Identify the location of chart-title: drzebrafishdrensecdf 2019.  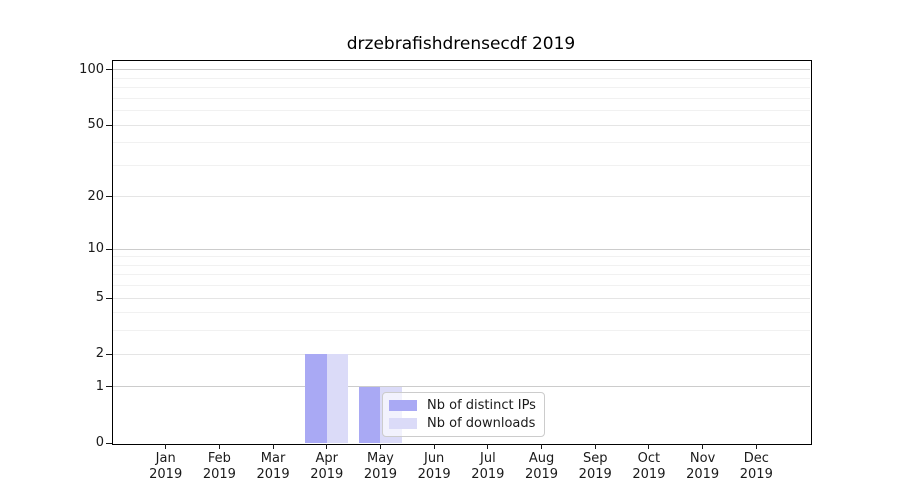
(461, 44).